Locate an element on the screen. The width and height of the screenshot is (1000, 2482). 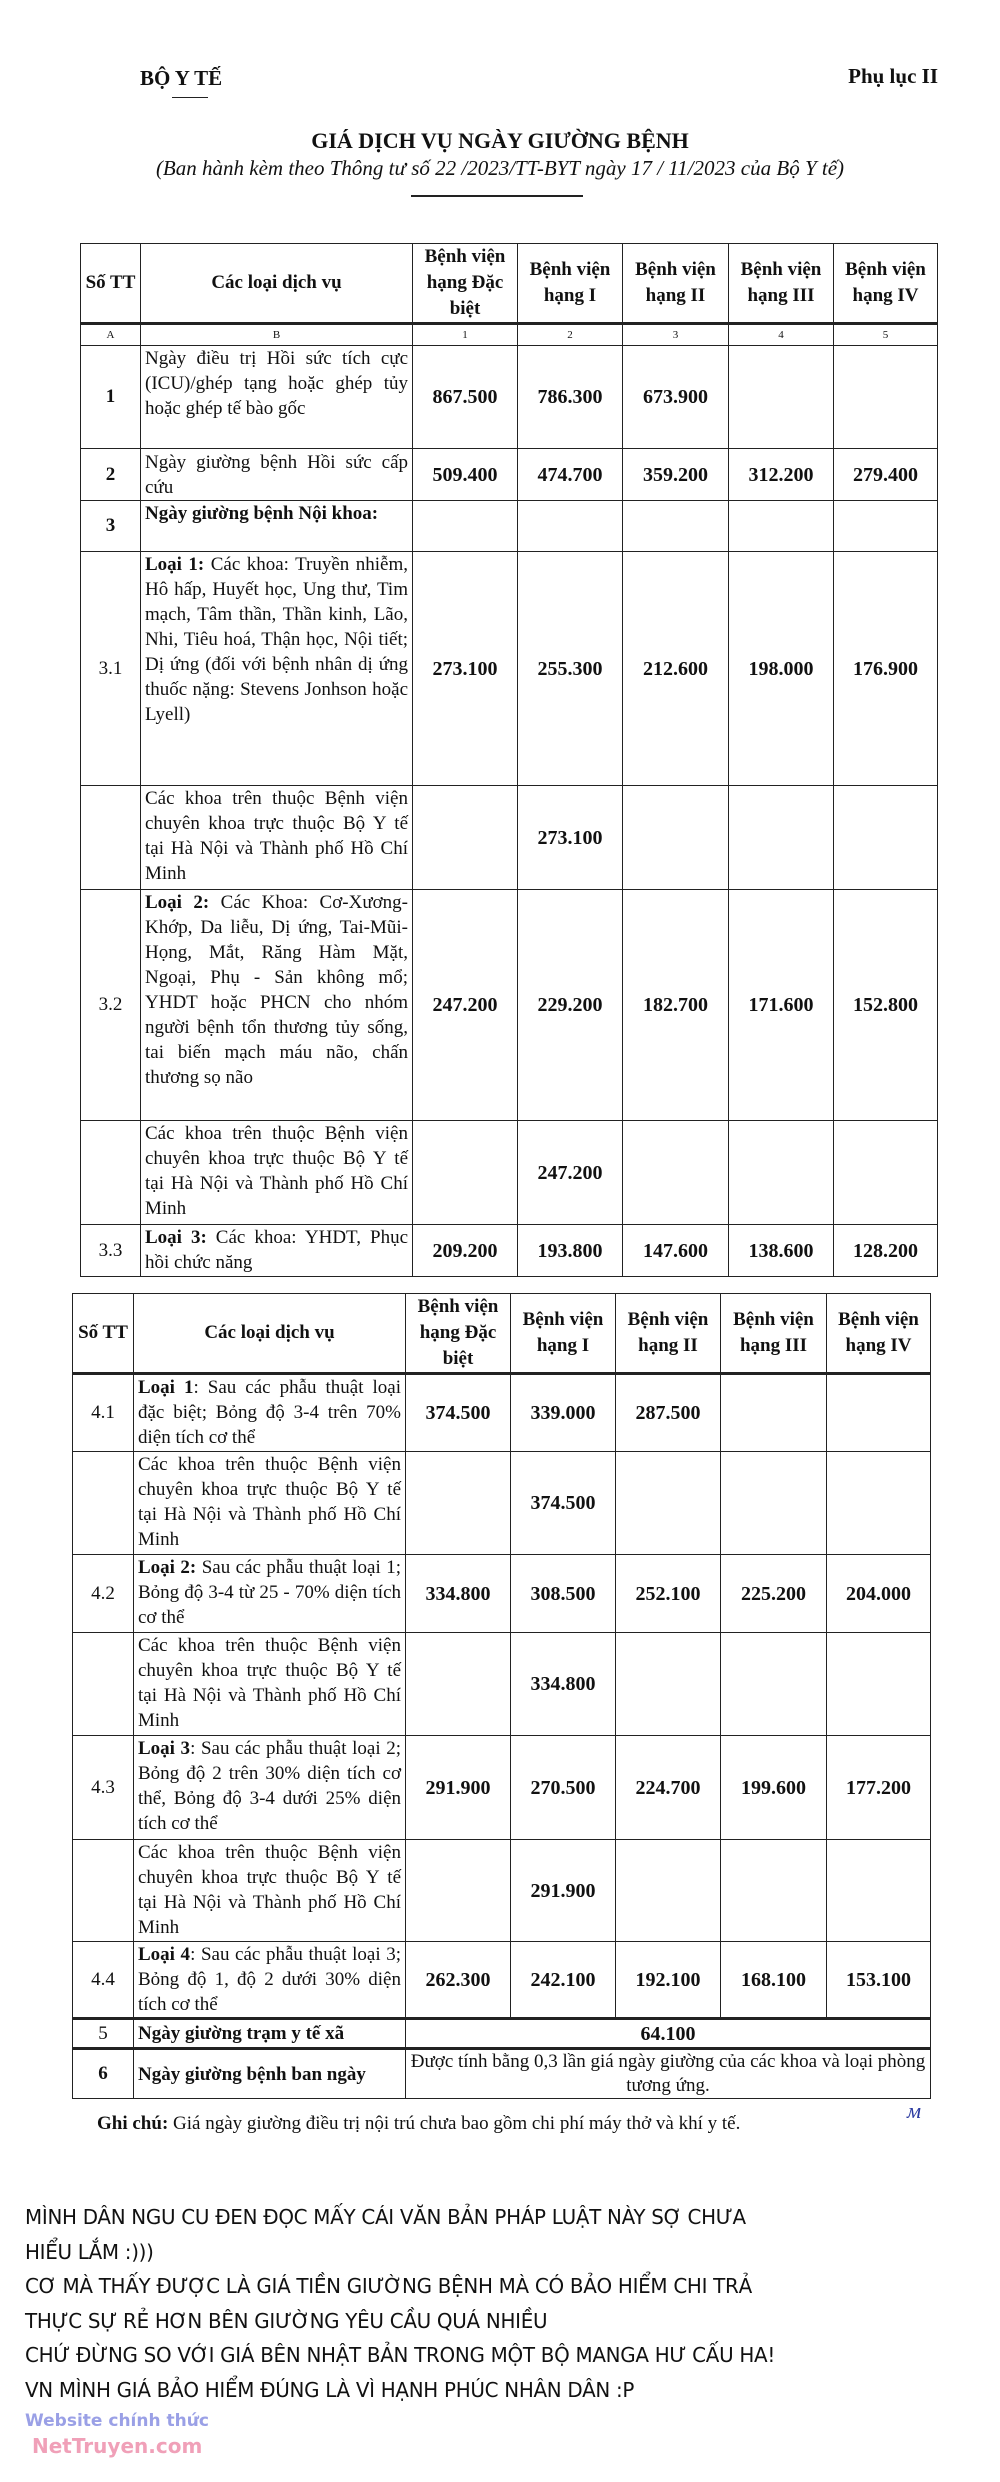
comment-line: HIỂU LẮM :))) is located at coordinates (89, 2251).